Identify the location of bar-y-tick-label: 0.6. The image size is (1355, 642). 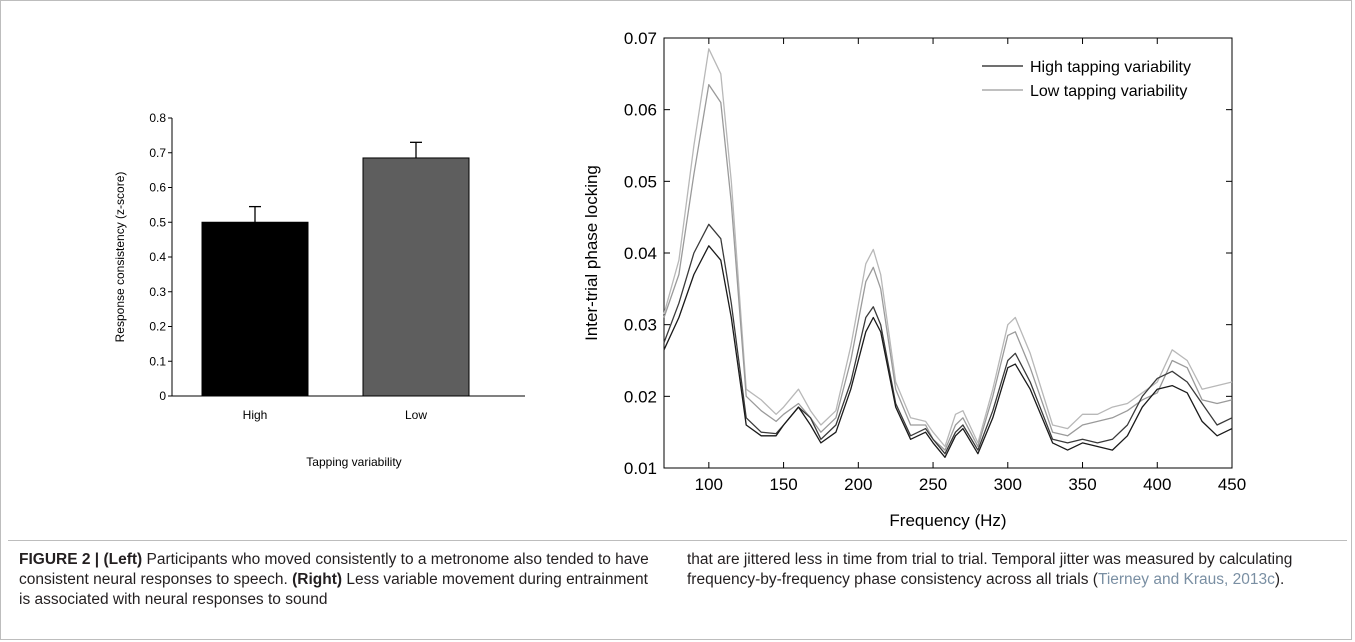
(157, 188).